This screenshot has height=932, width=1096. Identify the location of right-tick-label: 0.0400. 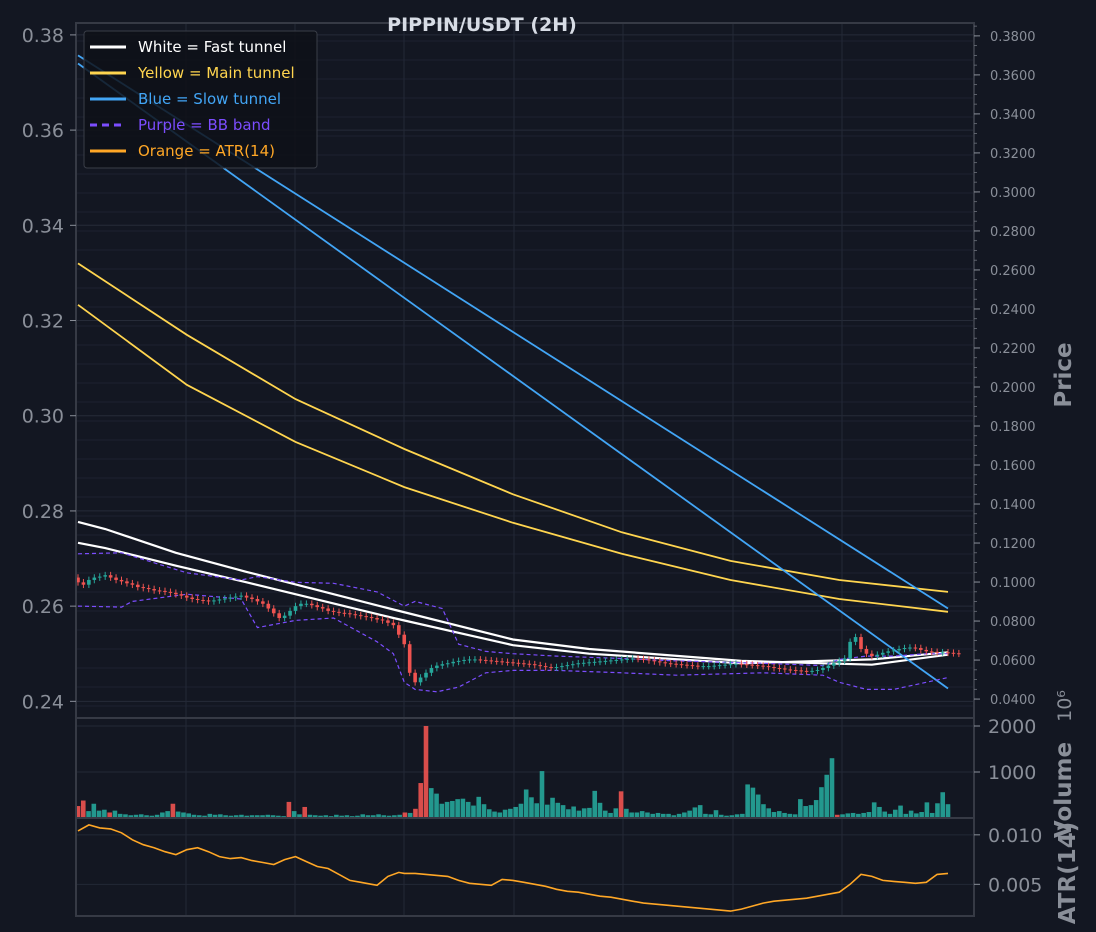
(1013, 700).